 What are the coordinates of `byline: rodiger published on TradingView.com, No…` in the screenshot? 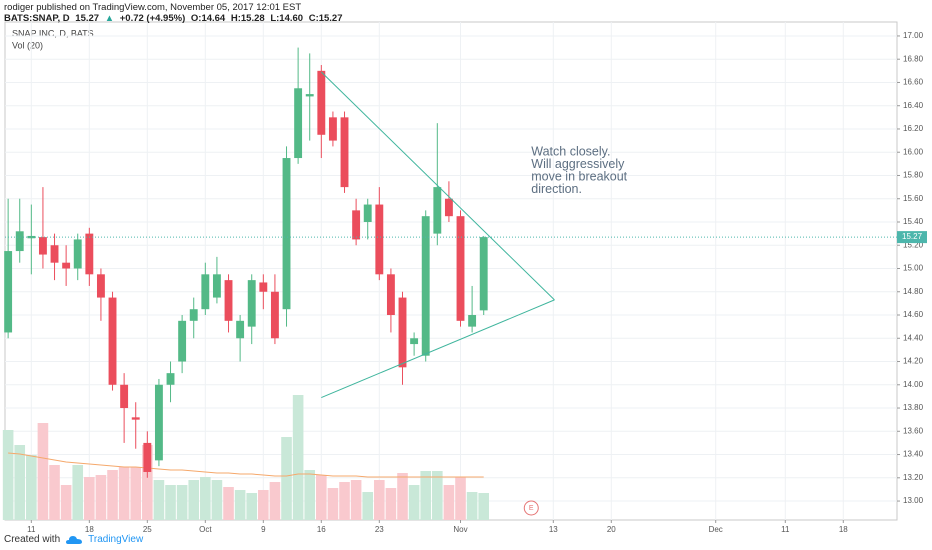 It's located at (154, 7).